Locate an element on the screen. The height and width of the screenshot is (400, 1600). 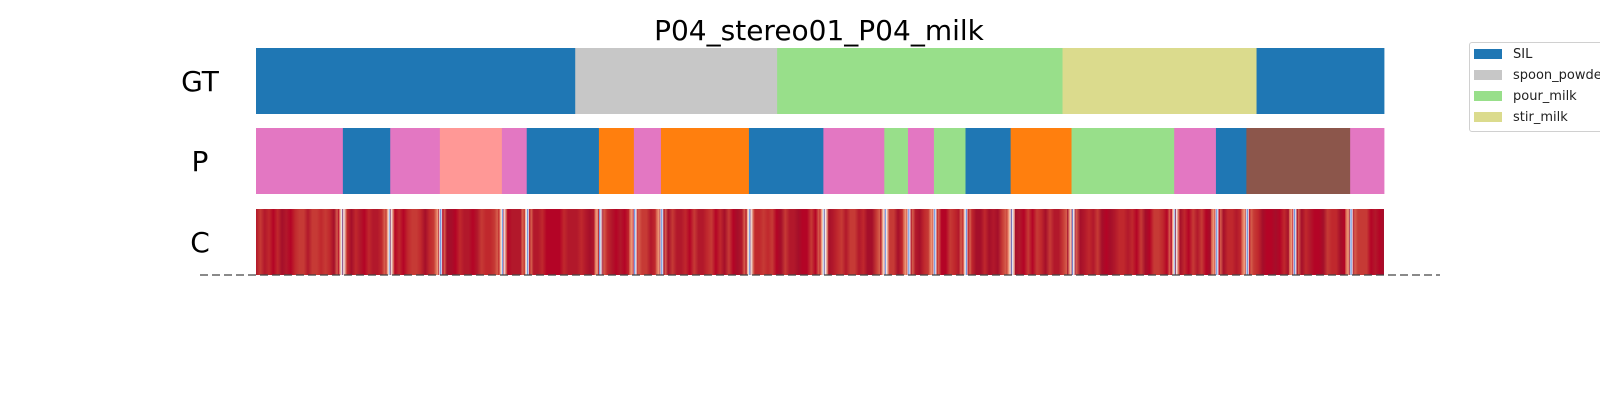
legend-swatch-spoon-powder is located at coordinates (1488, 75).